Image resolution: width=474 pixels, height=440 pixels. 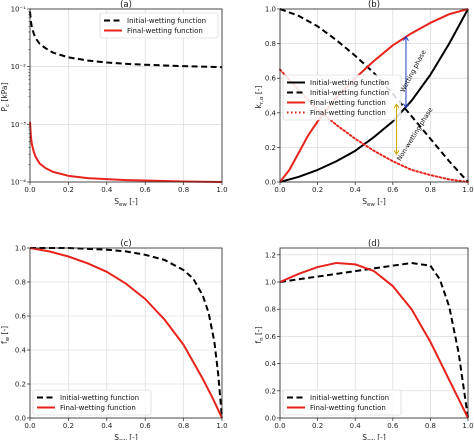 I want to click on y-axis-label: Pc [kPa], so click(x=5, y=96).